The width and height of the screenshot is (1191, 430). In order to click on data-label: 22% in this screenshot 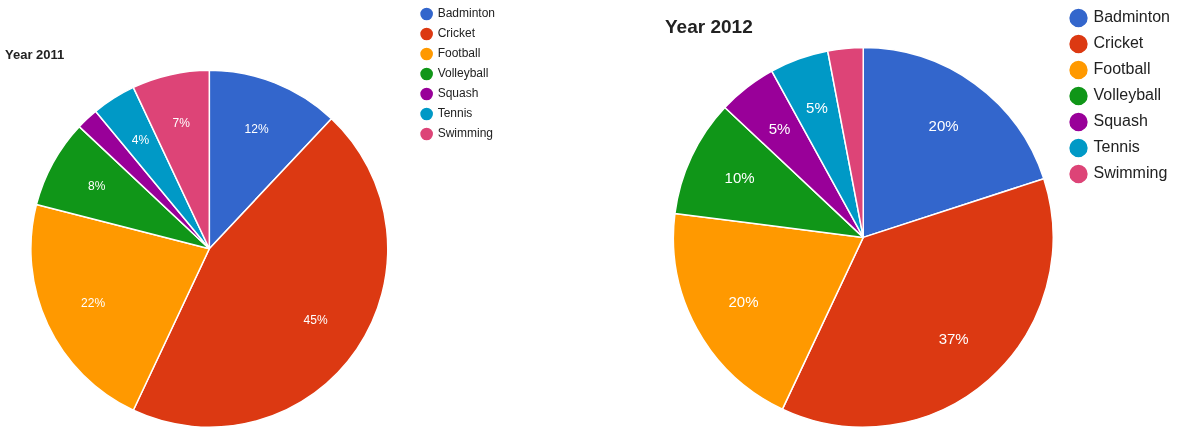, I will do `click(93, 302)`.